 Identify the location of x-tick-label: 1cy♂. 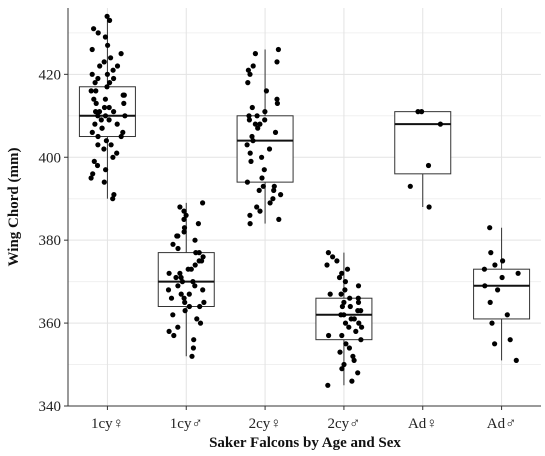
(186, 424).